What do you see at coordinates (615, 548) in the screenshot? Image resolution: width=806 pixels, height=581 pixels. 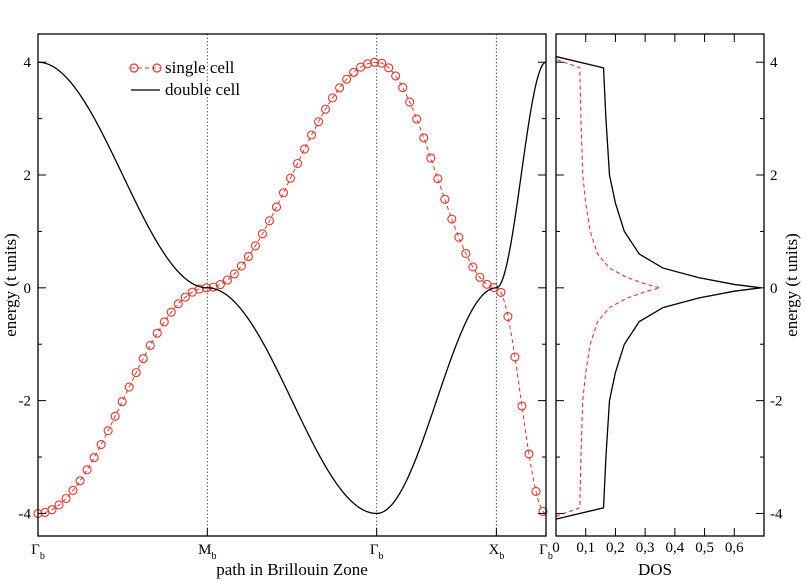 I see `x-tick-label: 0,2` at bounding box center [615, 548].